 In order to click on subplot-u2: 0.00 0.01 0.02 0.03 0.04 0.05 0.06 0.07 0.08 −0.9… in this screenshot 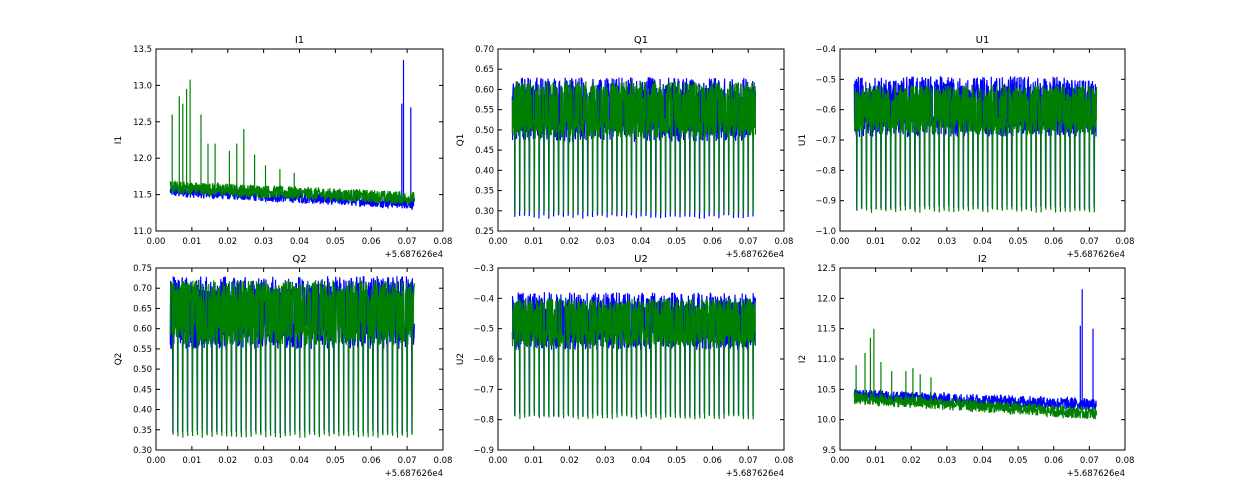, I will do `click(624, 366)`.